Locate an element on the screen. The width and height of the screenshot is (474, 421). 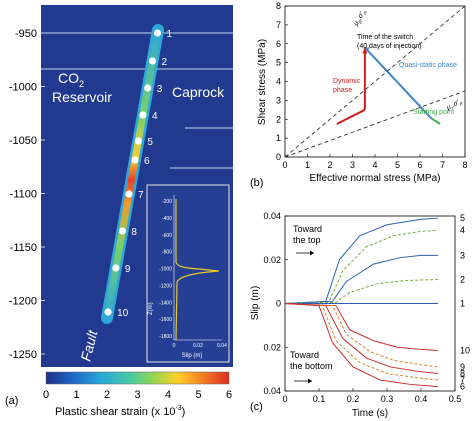
colorbar-tick-label: 2 is located at coordinates (107, 395).